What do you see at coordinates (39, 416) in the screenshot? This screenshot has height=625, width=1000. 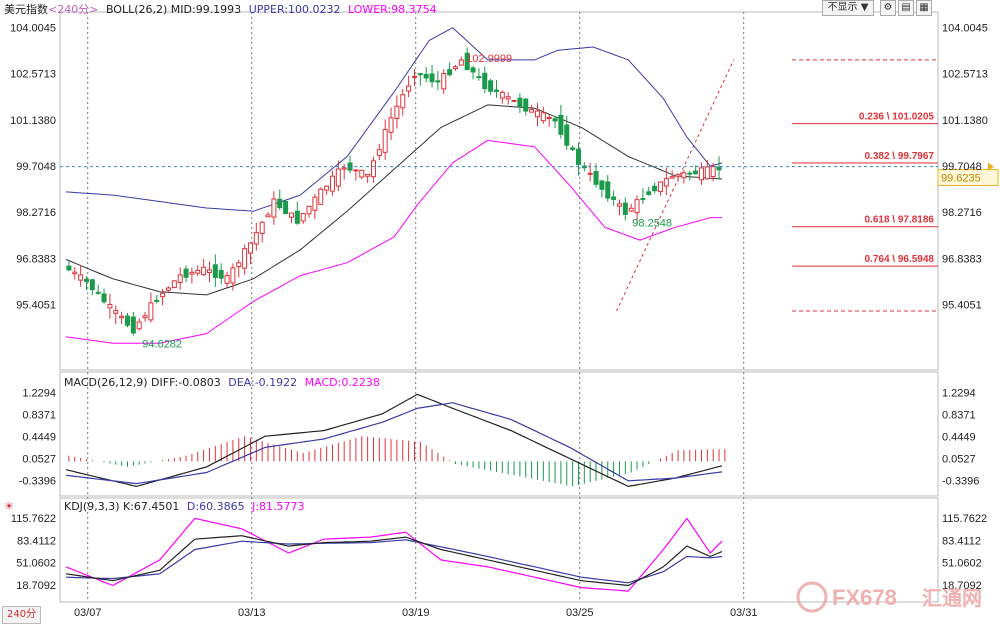 I see `macd-tick-left: 0.8371` at bounding box center [39, 416].